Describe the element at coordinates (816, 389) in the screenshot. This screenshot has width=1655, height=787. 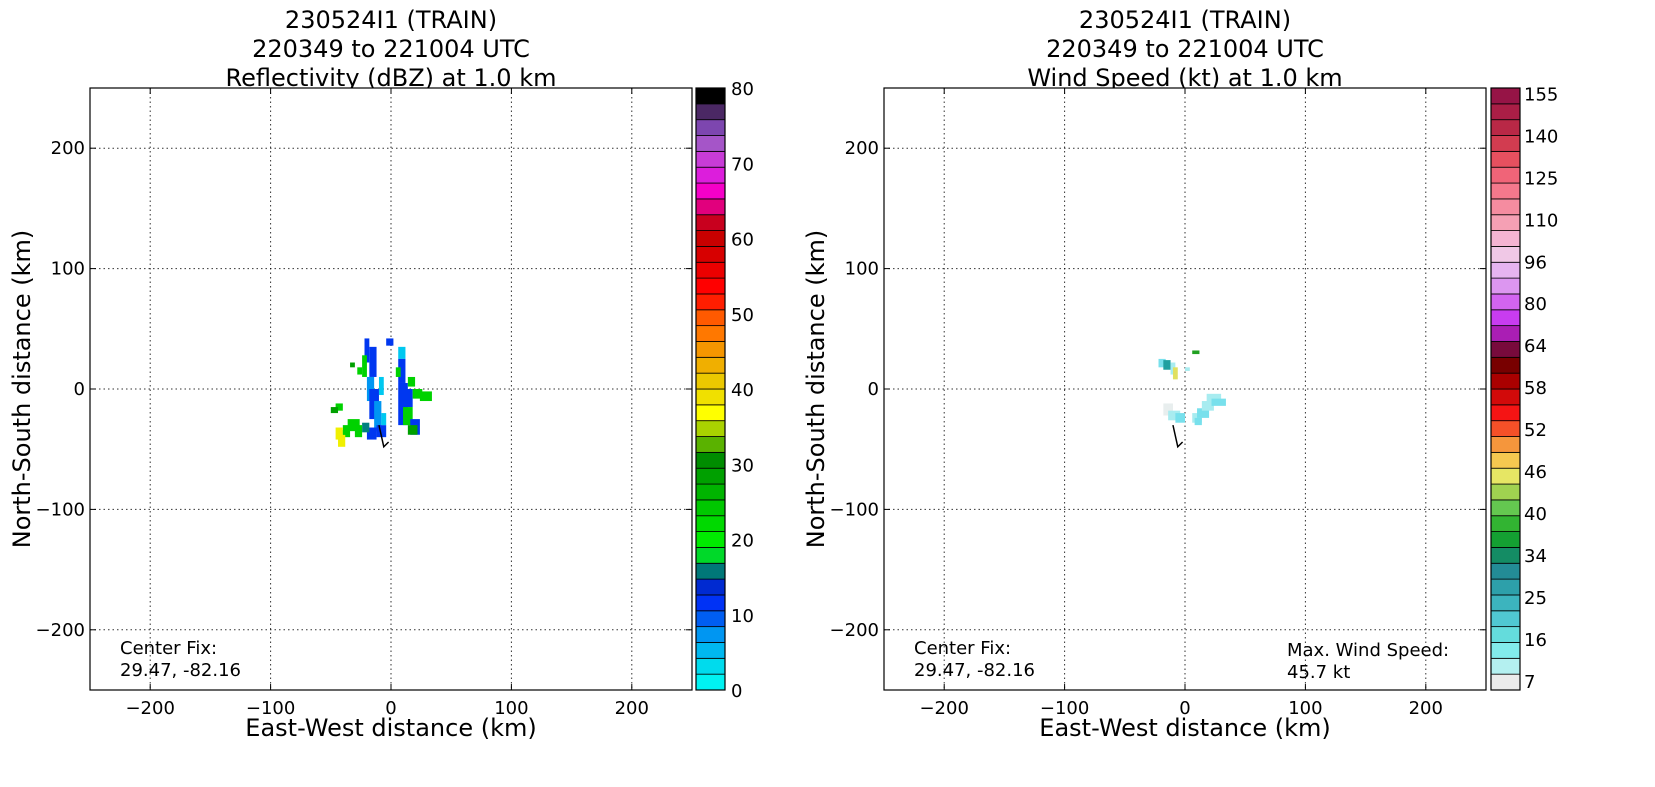
I see `right-y-axis-label: North-South distance (km)` at that location.